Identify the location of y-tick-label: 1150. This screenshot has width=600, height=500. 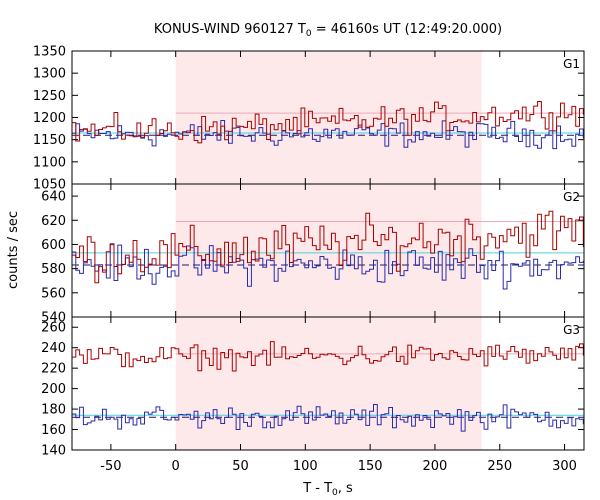
(49, 140).